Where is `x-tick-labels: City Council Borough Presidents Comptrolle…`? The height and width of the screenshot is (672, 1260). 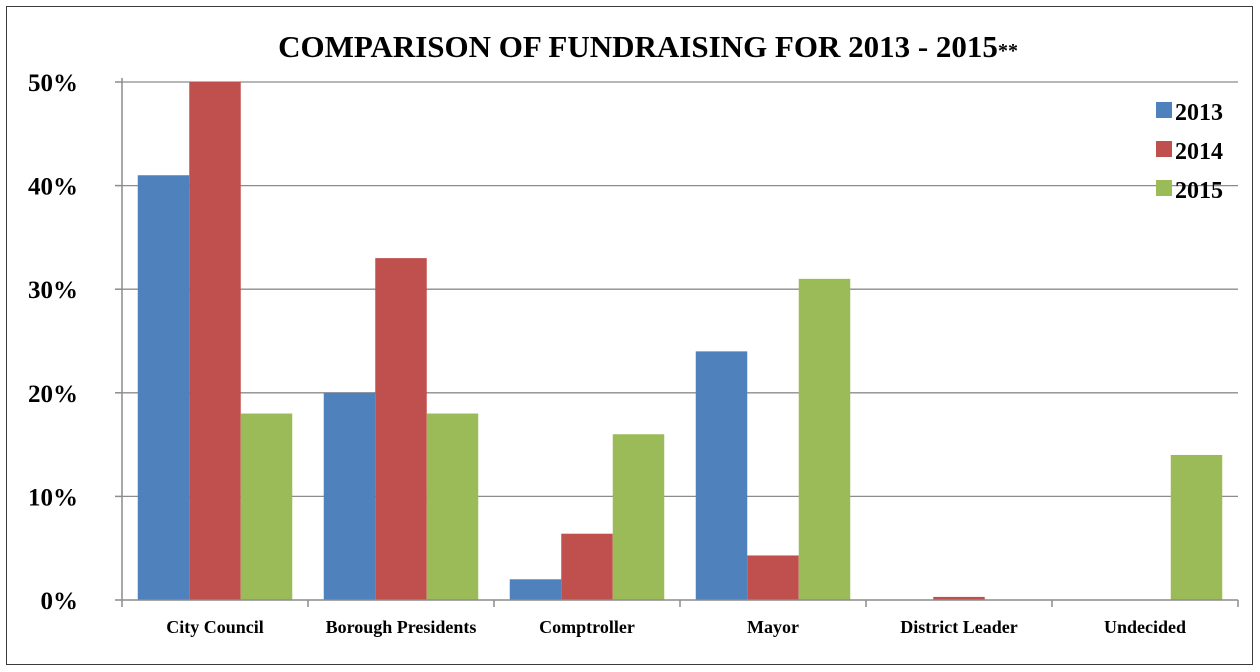
x-tick-labels: City Council Borough Presidents Comptrolle… is located at coordinates (676, 627).